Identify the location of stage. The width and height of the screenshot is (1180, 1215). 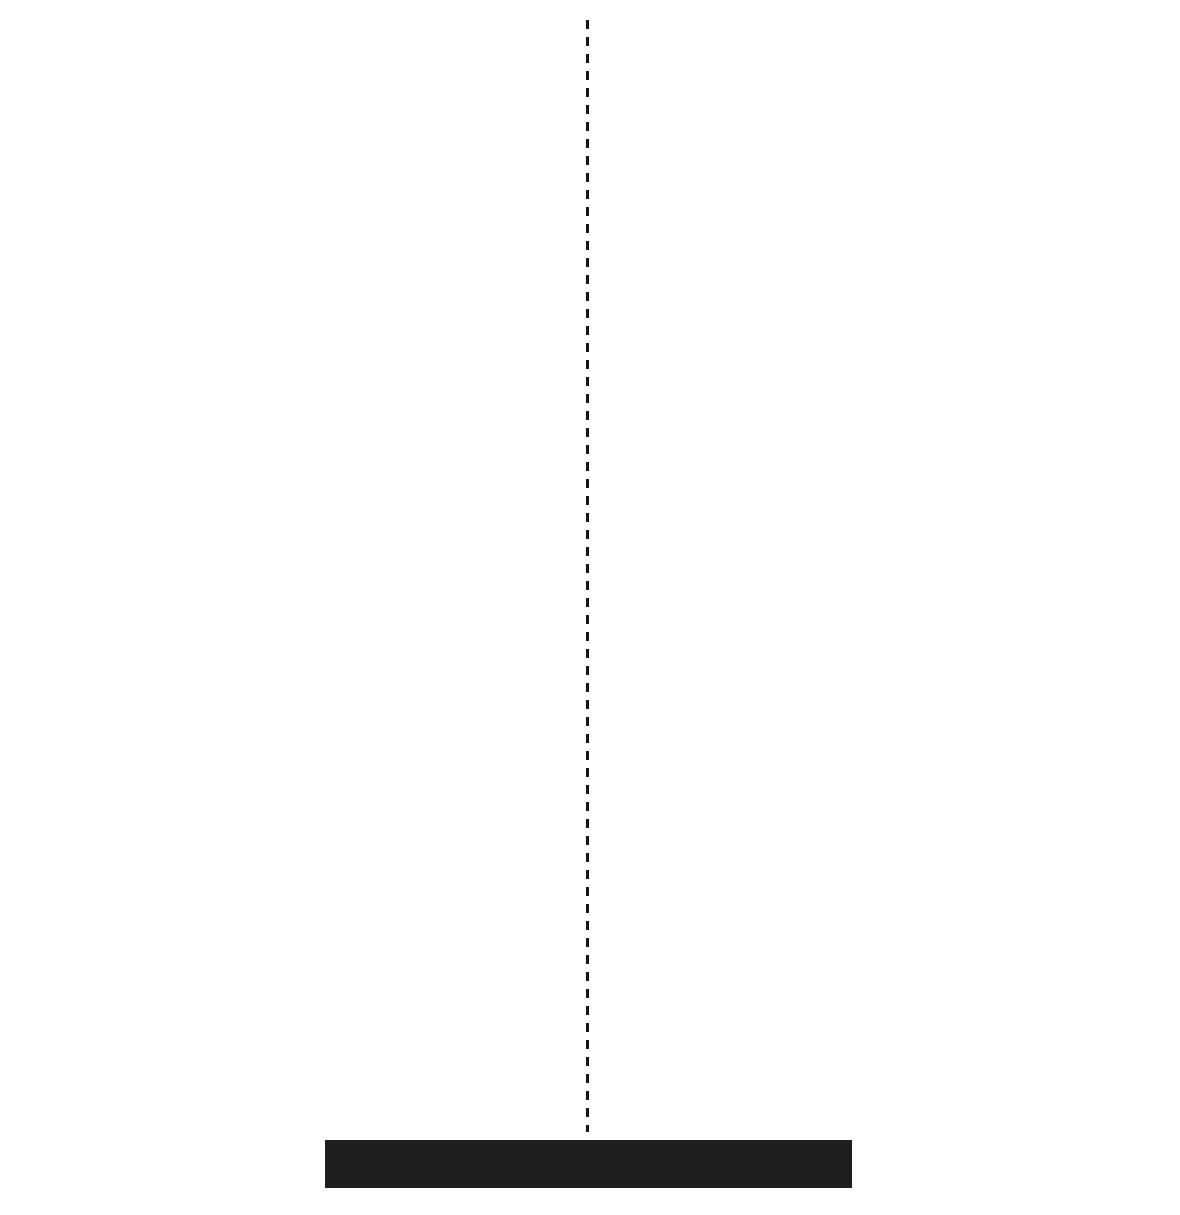
(588, 1164).